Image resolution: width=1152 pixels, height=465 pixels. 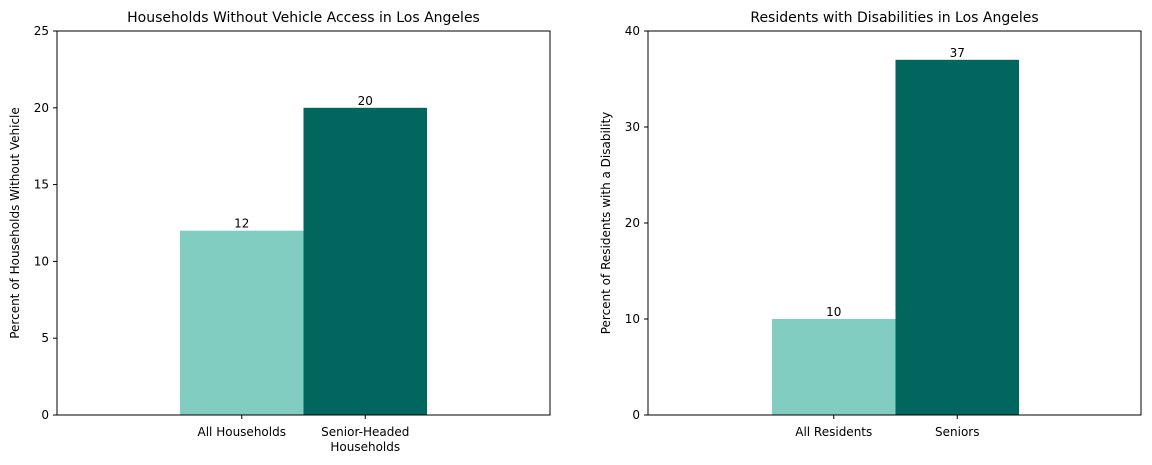 What do you see at coordinates (241, 224) in the screenshot?
I see `data-label-0: 12` at bounding box center [241, 224].